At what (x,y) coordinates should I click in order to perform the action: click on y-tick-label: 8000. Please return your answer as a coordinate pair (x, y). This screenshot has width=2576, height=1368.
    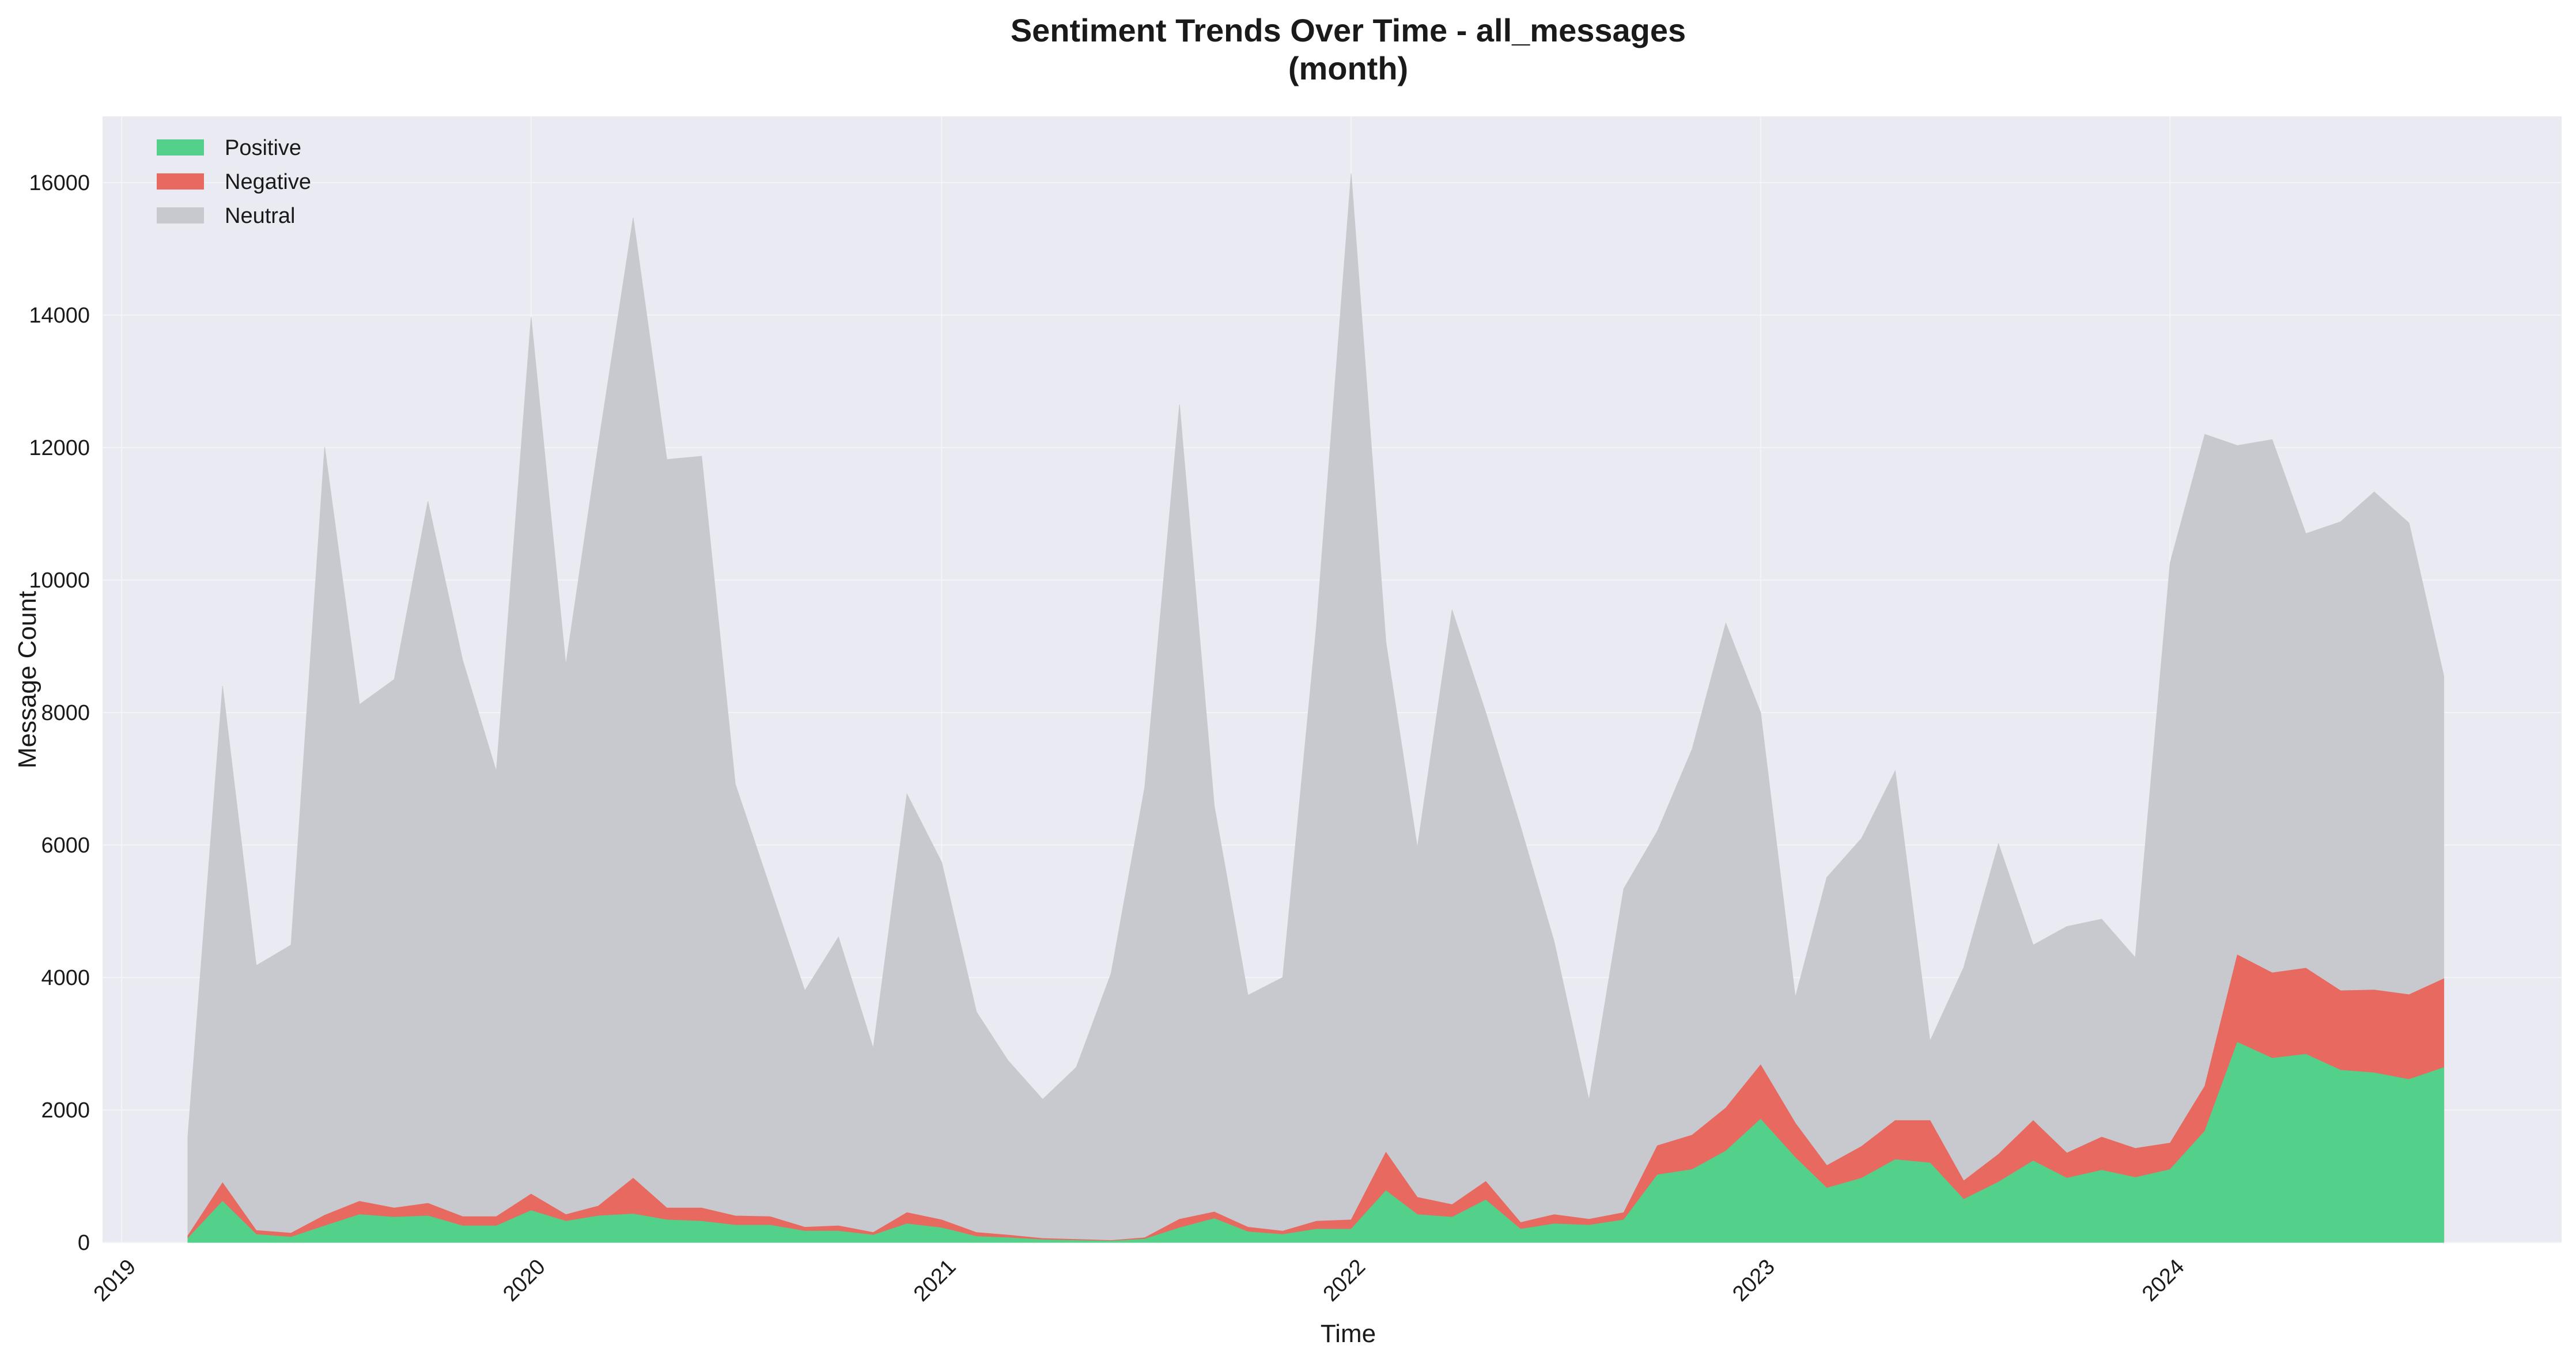
    Looking at the image, I should click on (65, 713).